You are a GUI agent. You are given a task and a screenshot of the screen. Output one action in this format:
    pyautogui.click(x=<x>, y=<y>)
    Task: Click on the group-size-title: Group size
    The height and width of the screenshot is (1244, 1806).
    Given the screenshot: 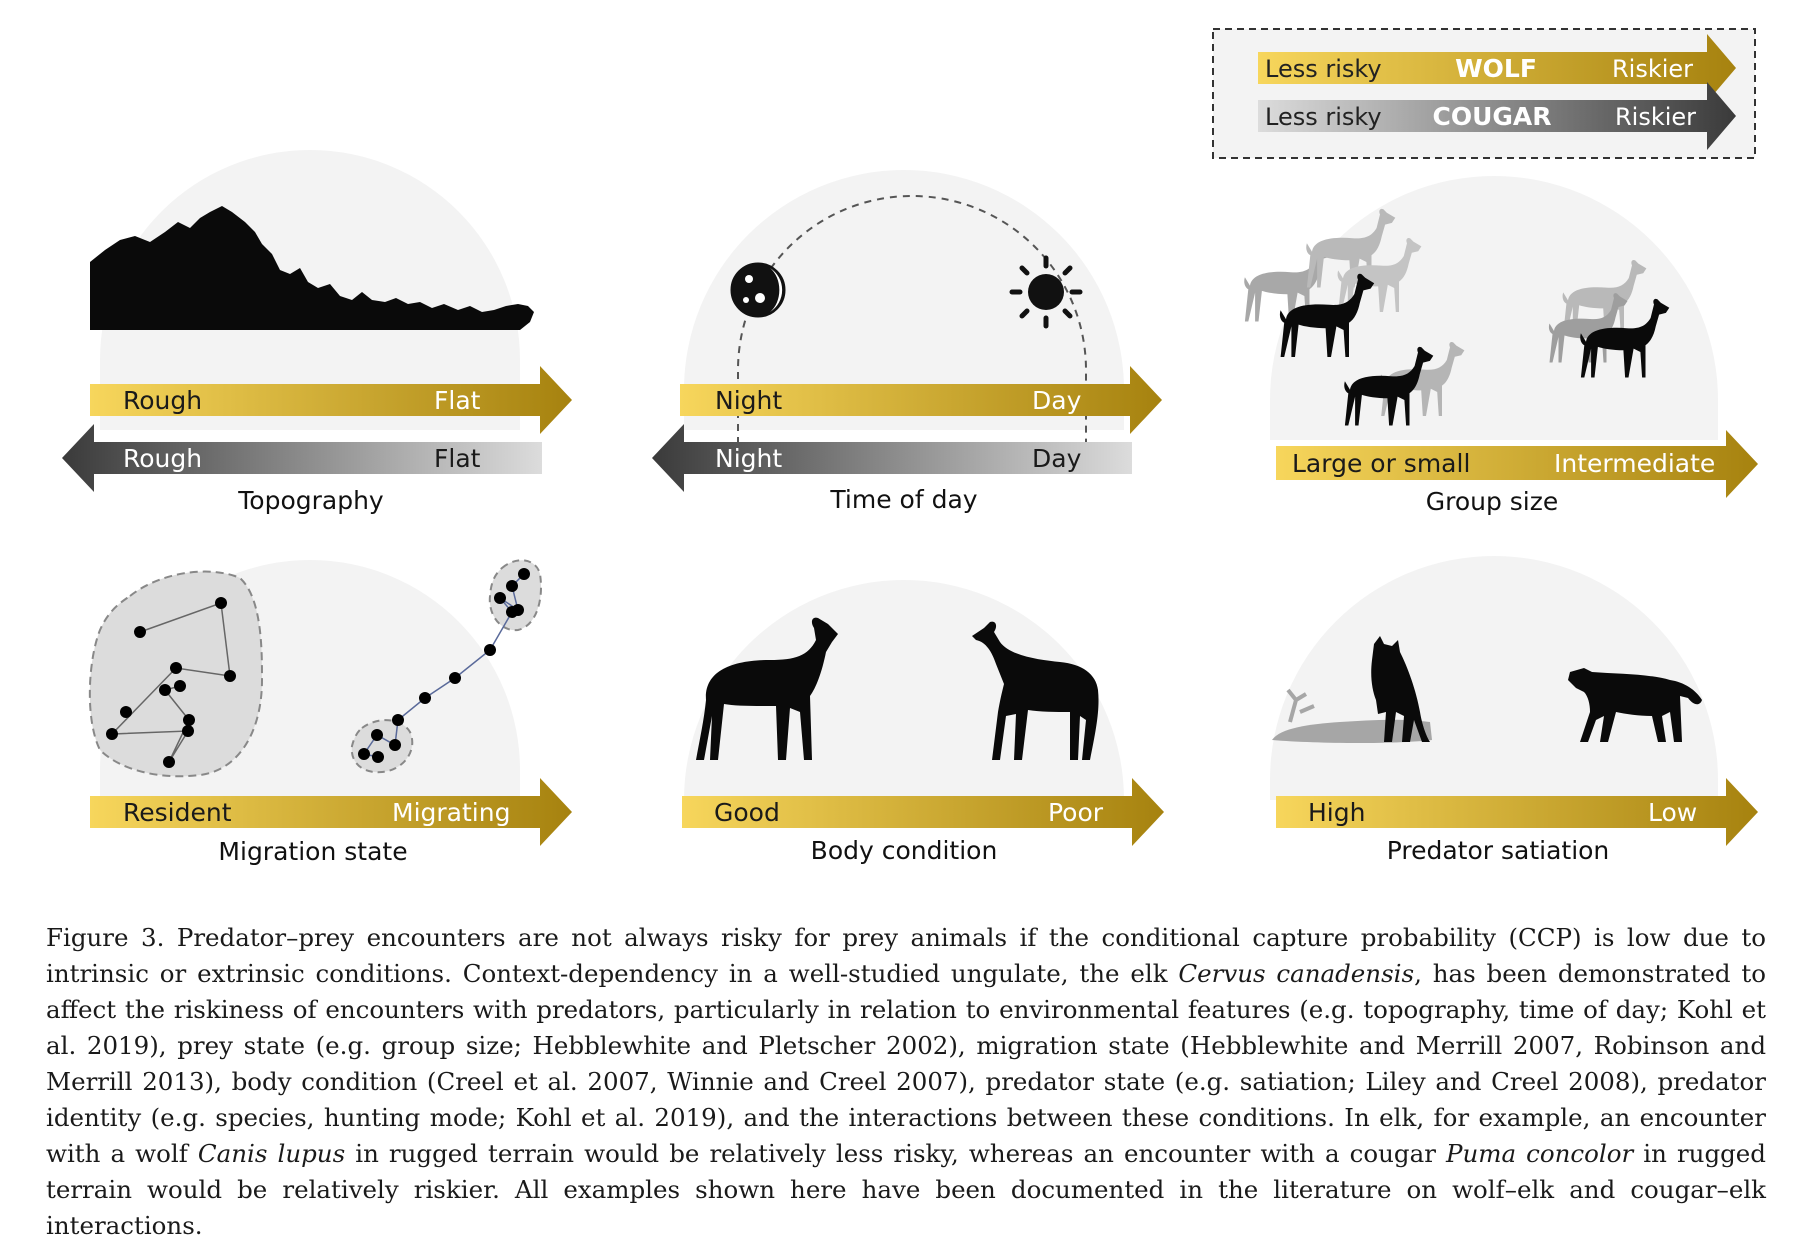 What is the action you would take?
    pyautogui.click(x=1492, y=501)
    